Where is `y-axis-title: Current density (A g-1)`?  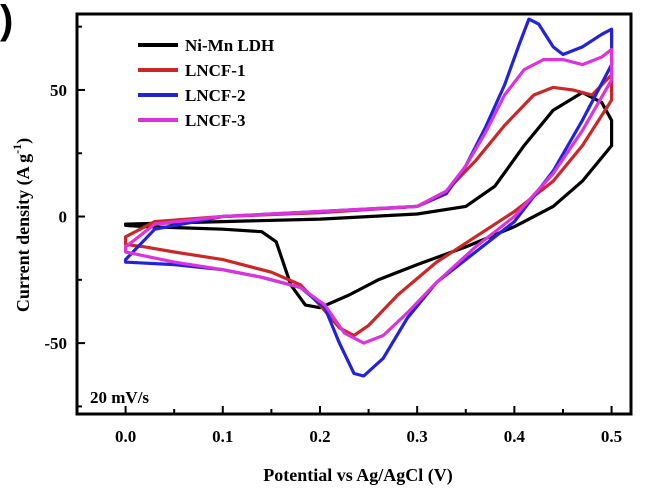 y-axis-title: Current density (A g-1) is located at coordinates (22, 225).